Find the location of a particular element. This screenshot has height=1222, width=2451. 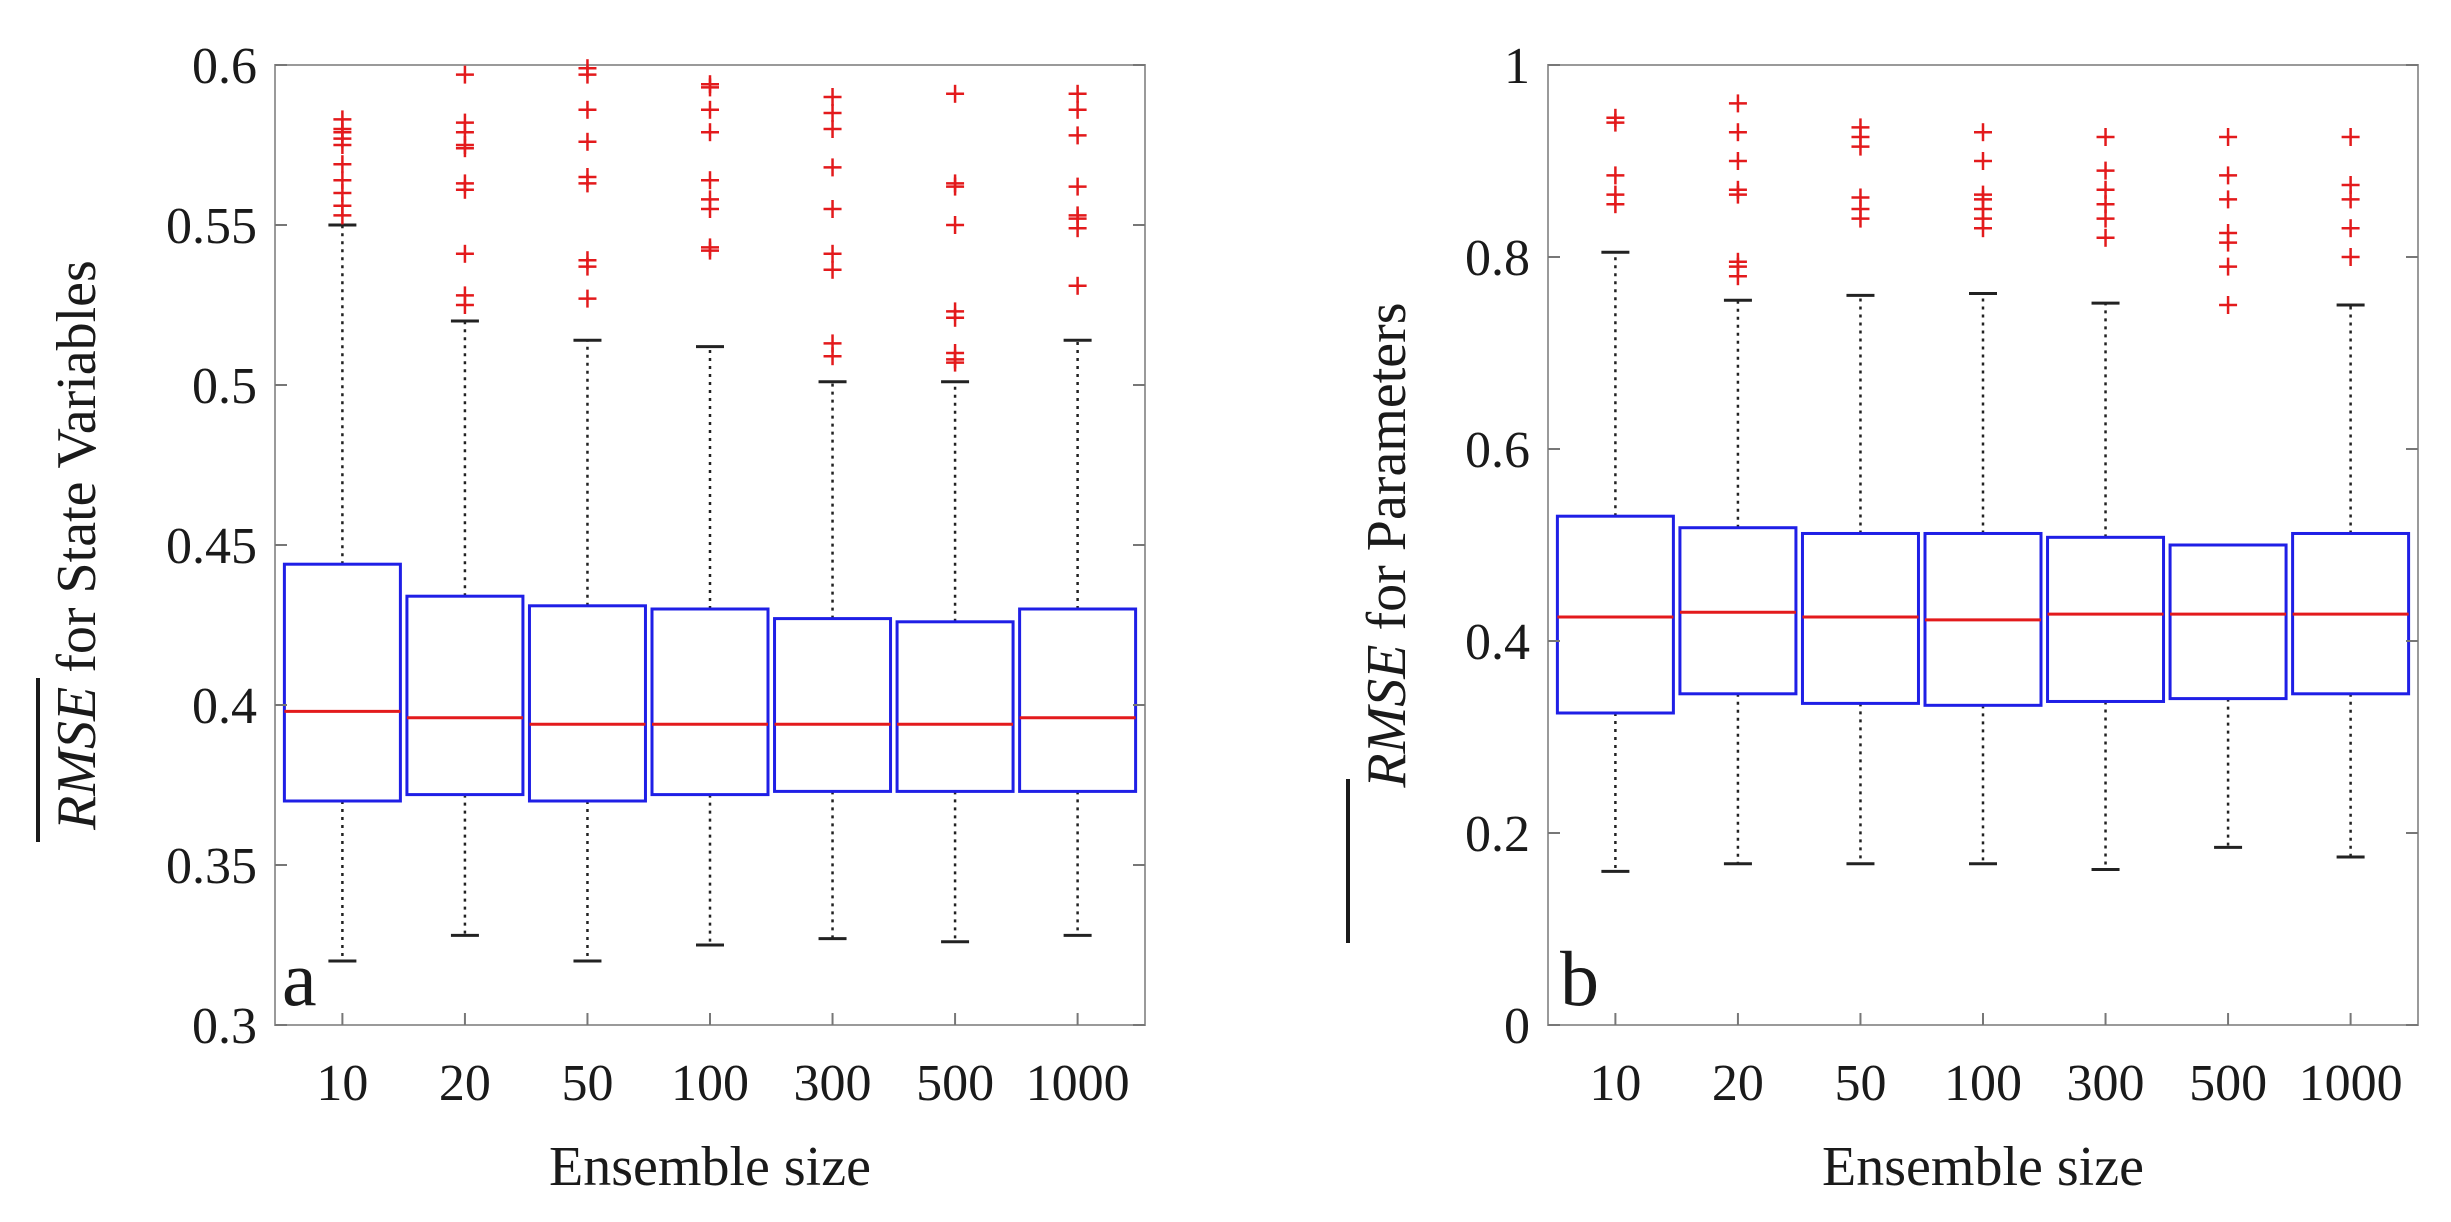

y-tick-label: 0.5 is located at coordinates (224, 386).